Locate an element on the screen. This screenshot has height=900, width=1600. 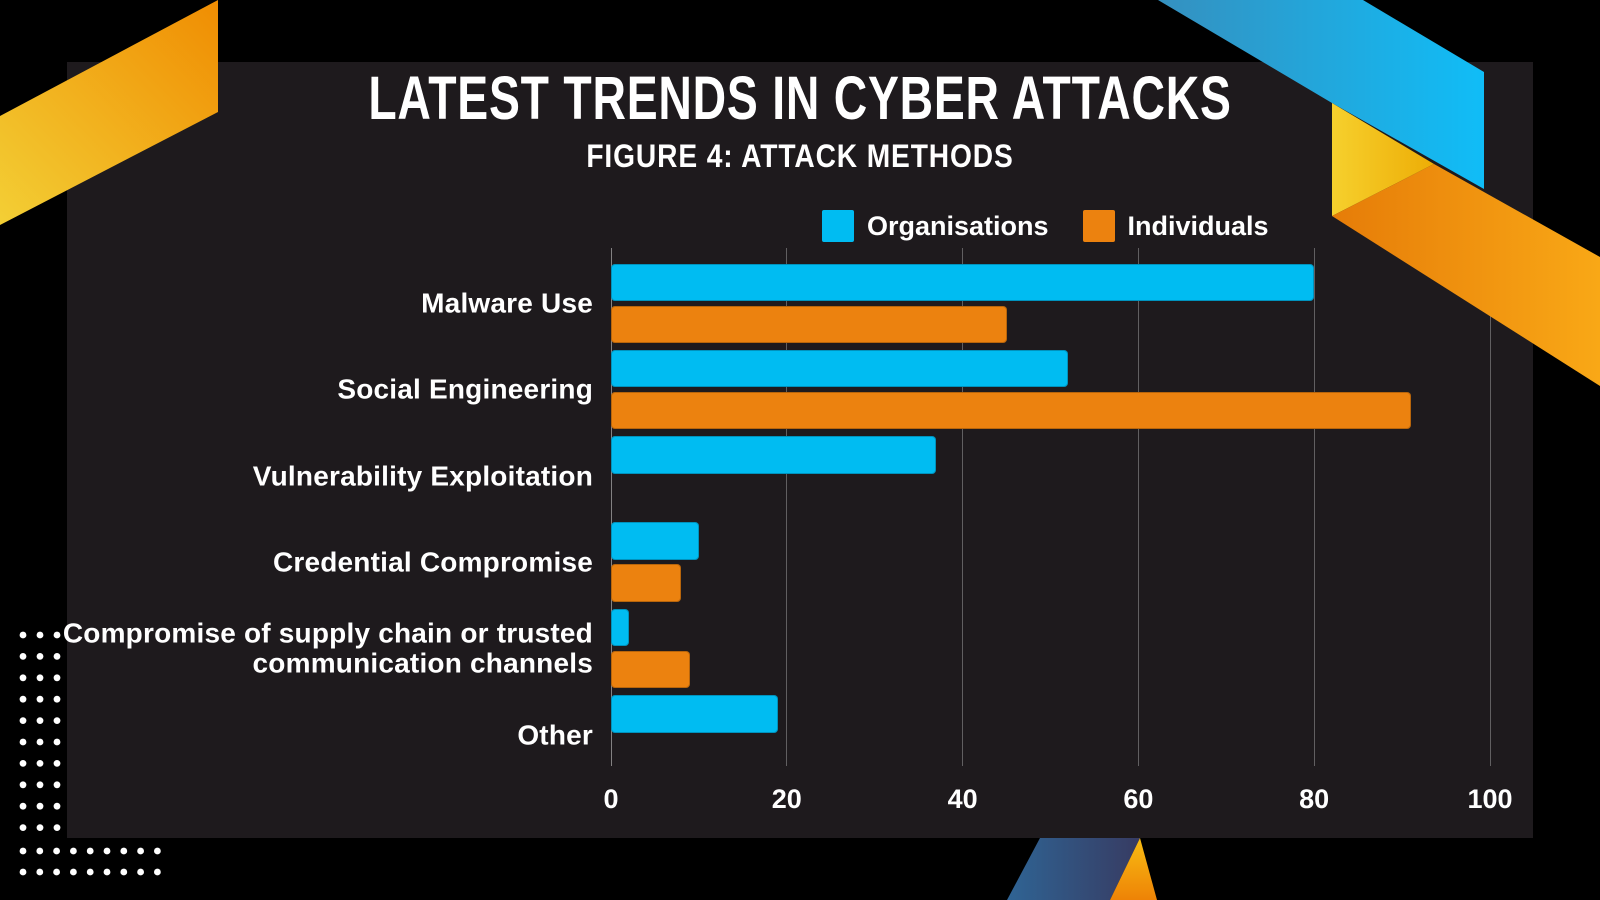
page-title: LATEST TRENDS IN CYBER ATTACKS is located at coordinates (800, 98).